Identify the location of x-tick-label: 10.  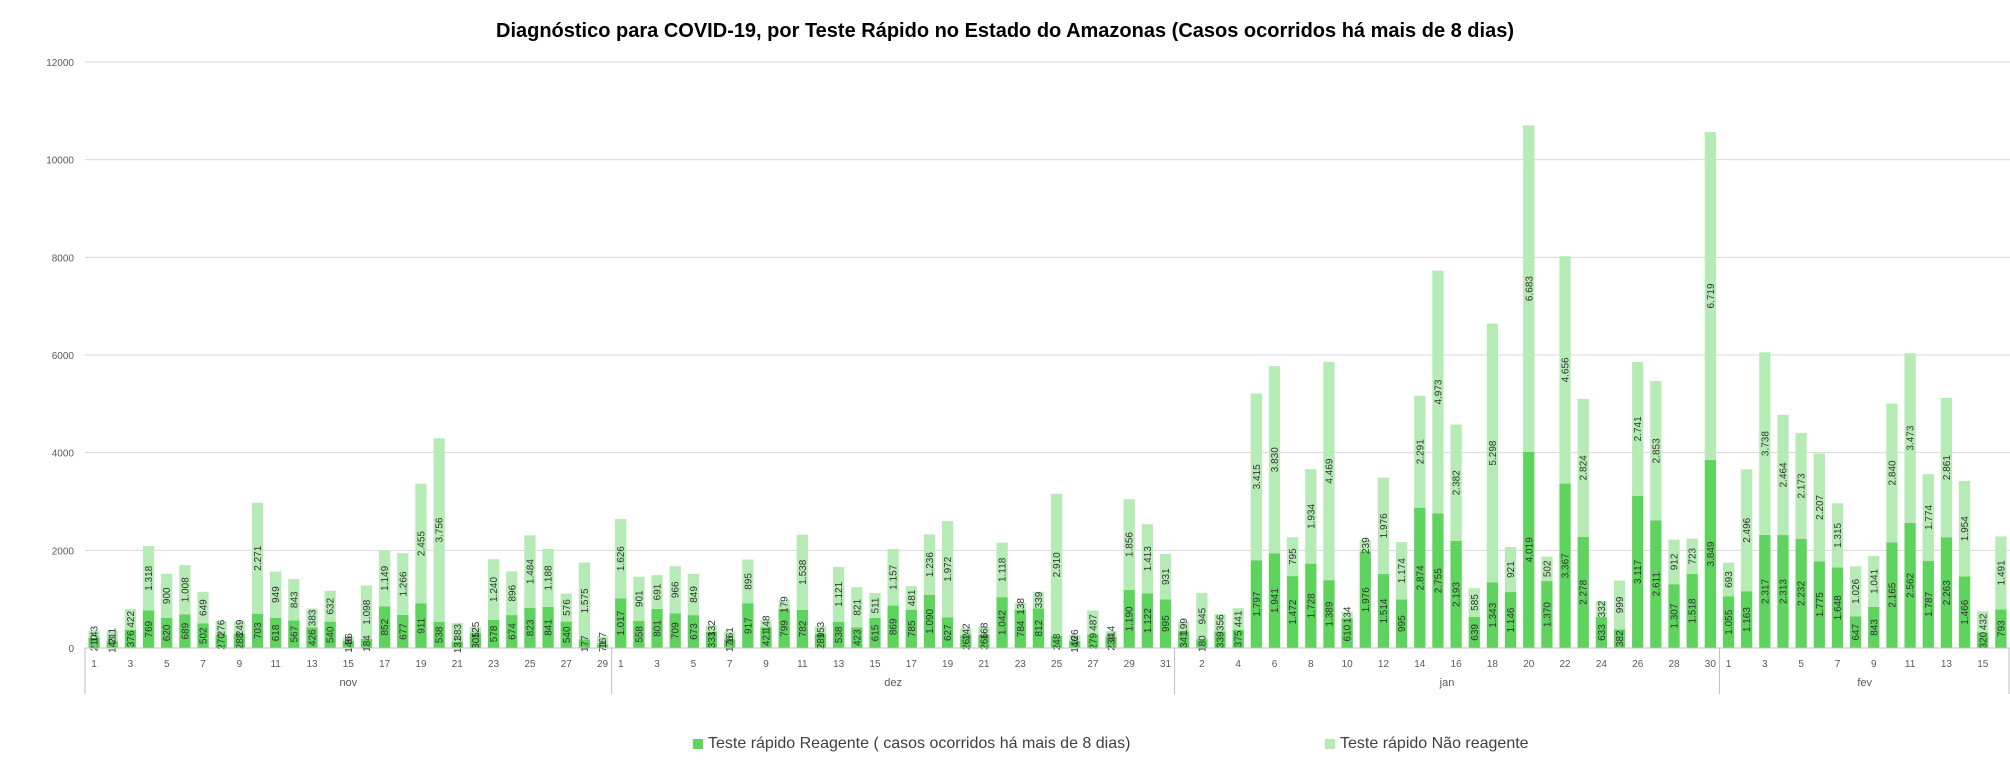
(1348, 664).